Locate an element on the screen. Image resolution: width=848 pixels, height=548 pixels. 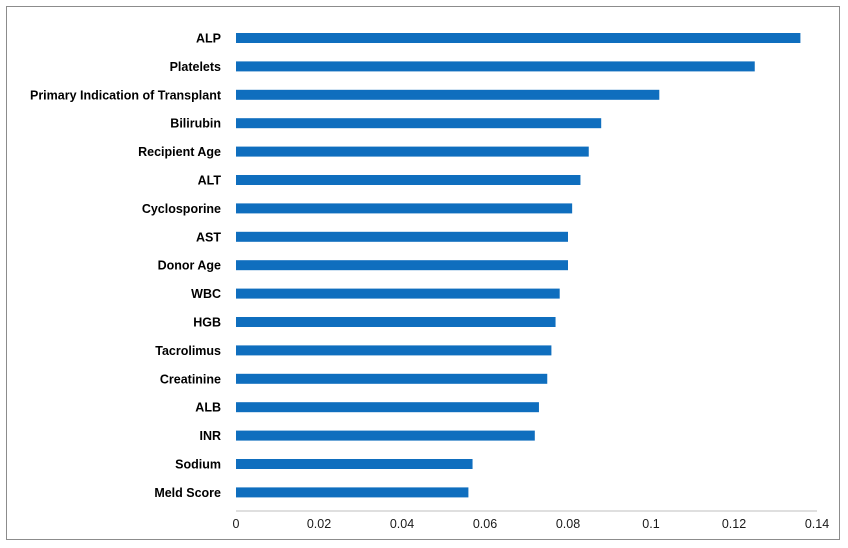
category-label: Platelets is located at coordinates (195, 67).